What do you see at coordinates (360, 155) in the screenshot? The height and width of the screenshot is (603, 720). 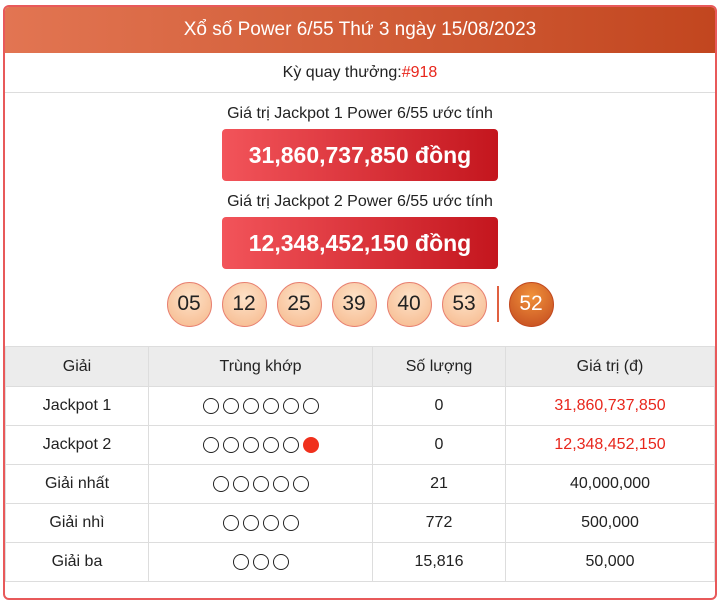 I see `jackpot1-value: 31,860,737,850 đồng` at bounding box center [360, 155].